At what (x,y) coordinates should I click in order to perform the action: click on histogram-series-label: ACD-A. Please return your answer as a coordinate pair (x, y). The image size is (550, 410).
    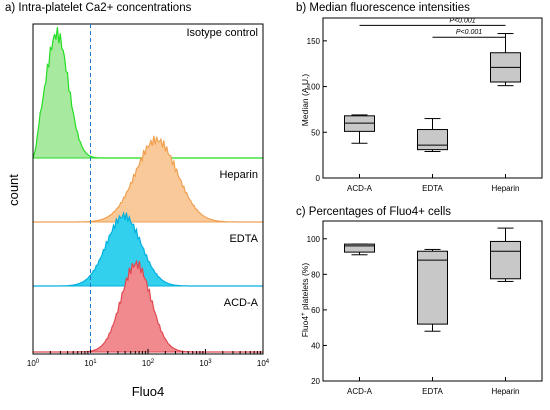
    Looking at the image, I should click on (241, 303).